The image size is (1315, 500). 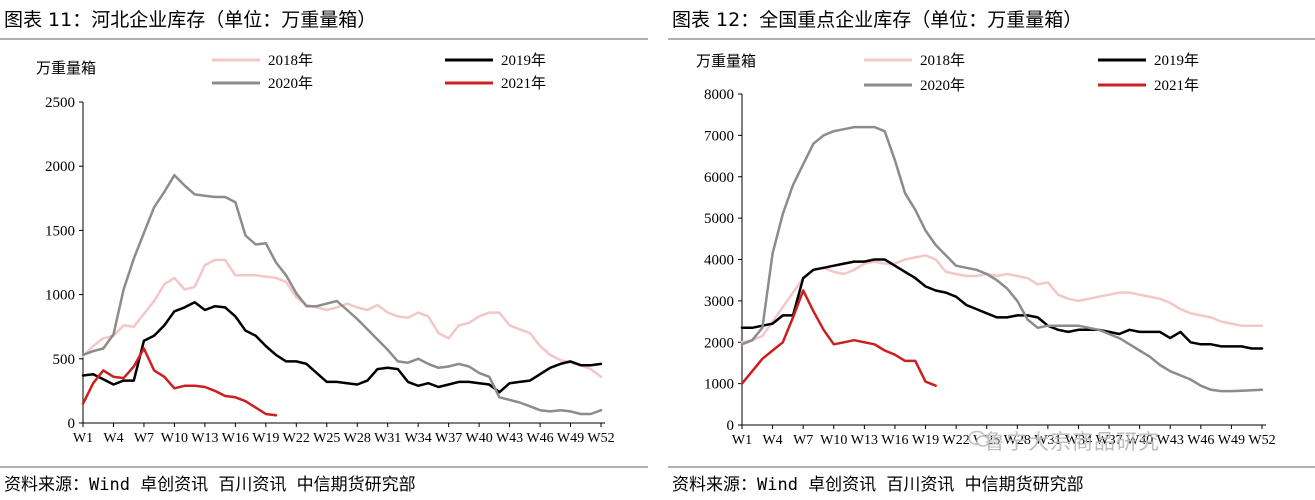 I want to click on y-tick-label: 6000, so click(x=719, y=178).